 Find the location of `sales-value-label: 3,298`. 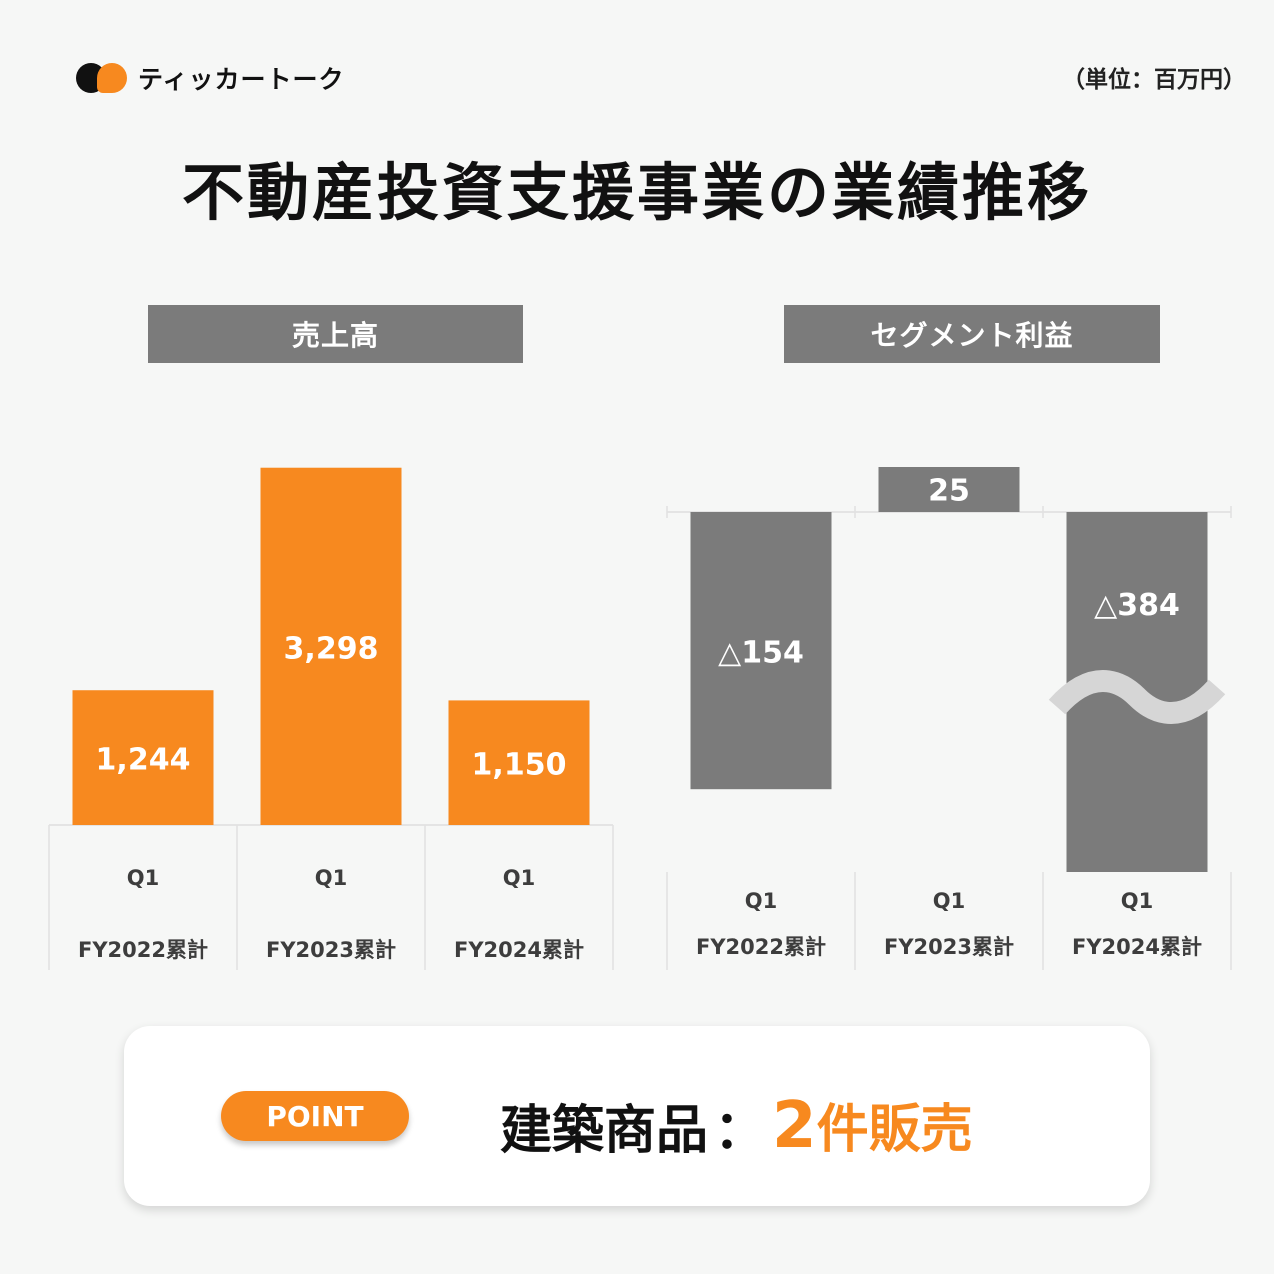

sales-value-label: 3,298 is located at coordinates (331, 648).